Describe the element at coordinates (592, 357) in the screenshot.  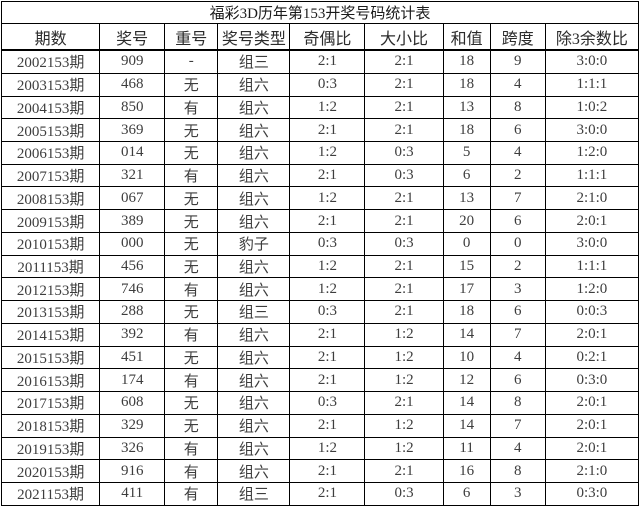
I see `cell-mod3-ratio: 0:2:1` at that location.